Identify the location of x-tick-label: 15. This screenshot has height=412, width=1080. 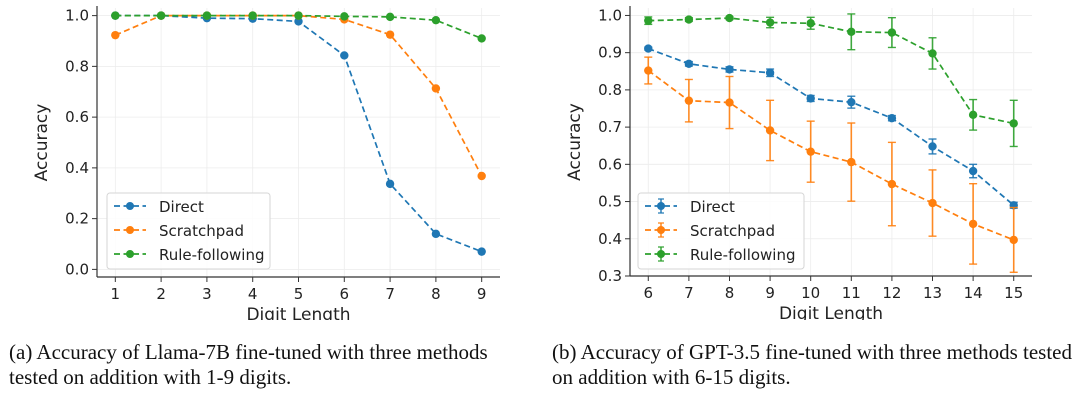
(1013, 293).